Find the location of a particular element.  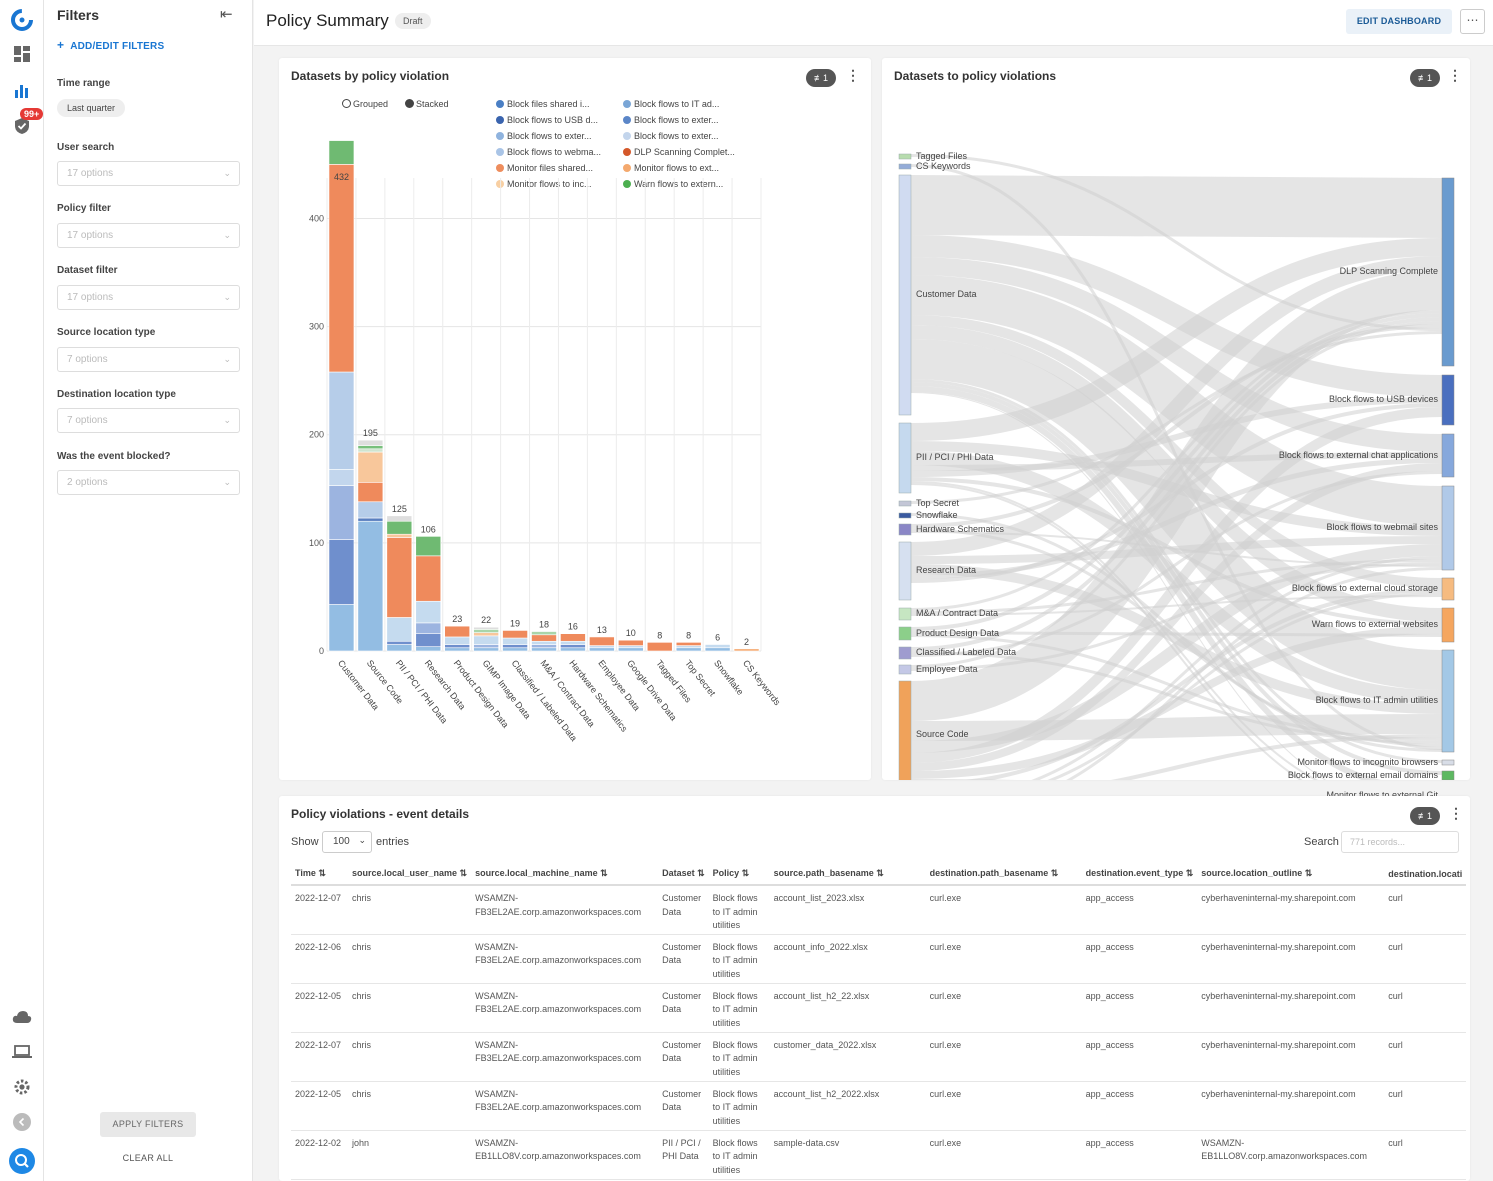

column-header: Dataset ⇅ is located at coordinates (683, 874).